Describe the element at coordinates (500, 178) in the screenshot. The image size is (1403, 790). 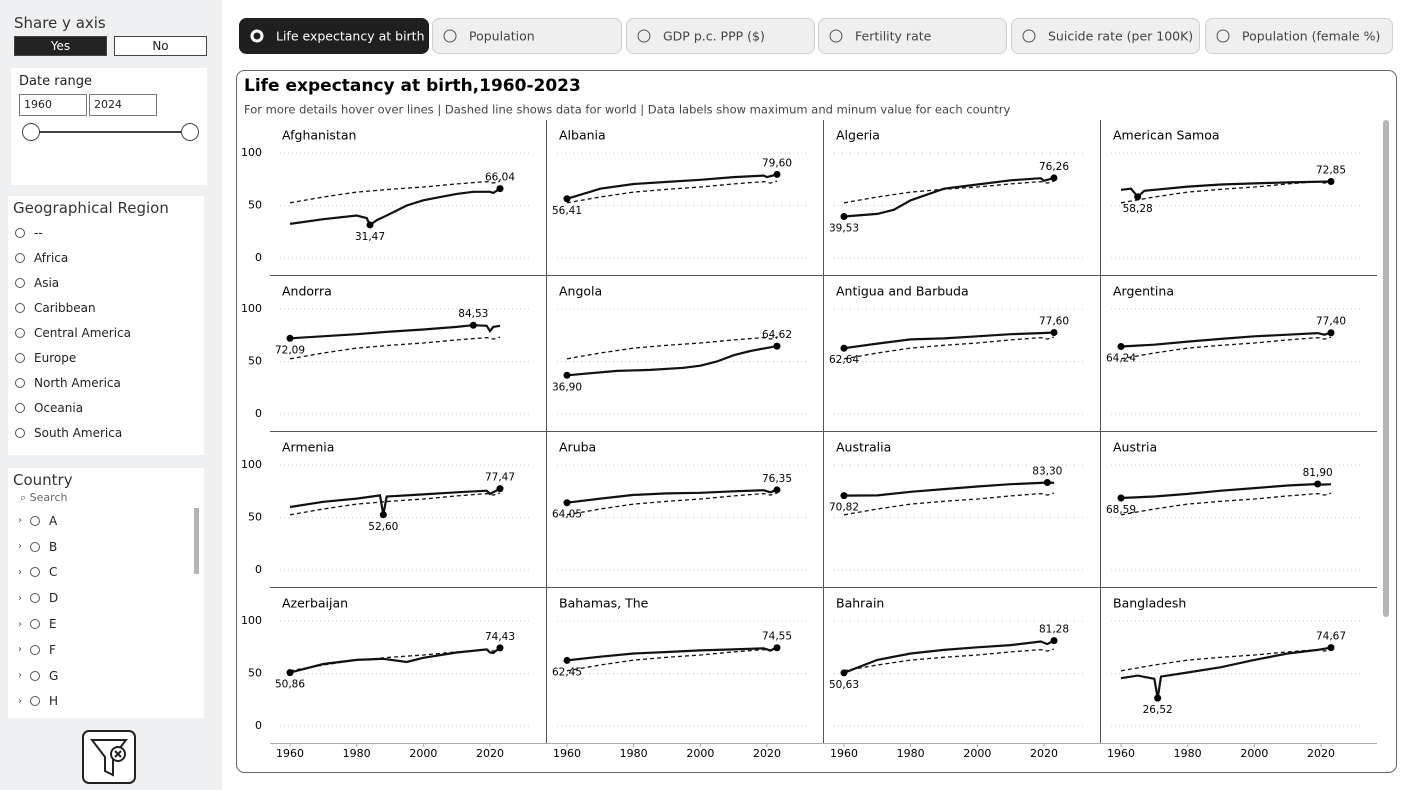
I see `data-label: 66,04` at that location.